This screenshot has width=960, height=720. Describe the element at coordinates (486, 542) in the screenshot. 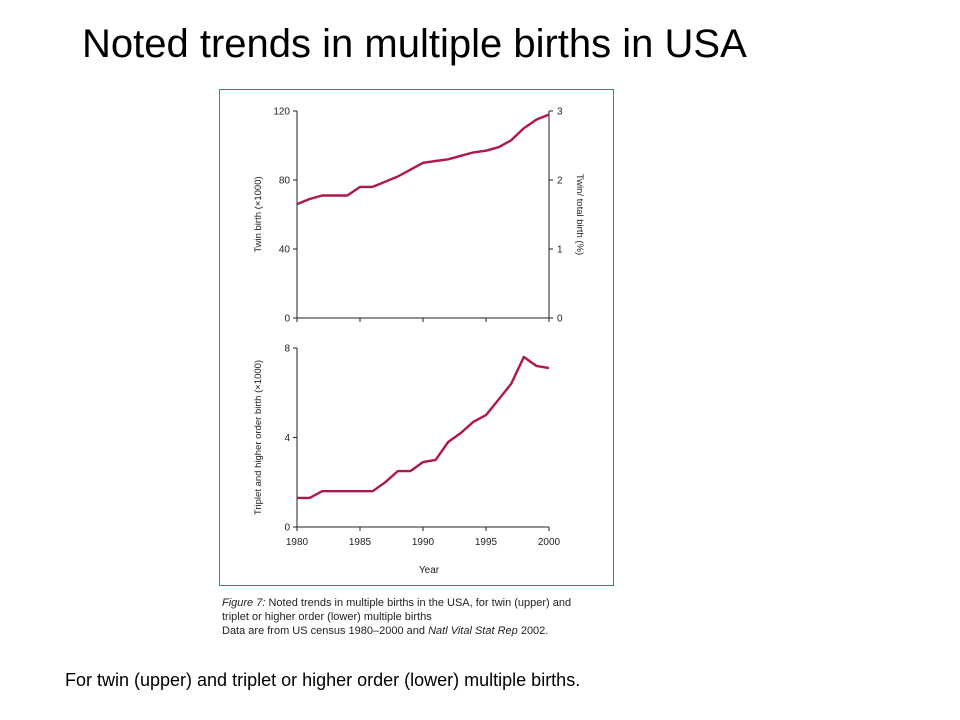

I see `x-tick-label: 1995` at that location.